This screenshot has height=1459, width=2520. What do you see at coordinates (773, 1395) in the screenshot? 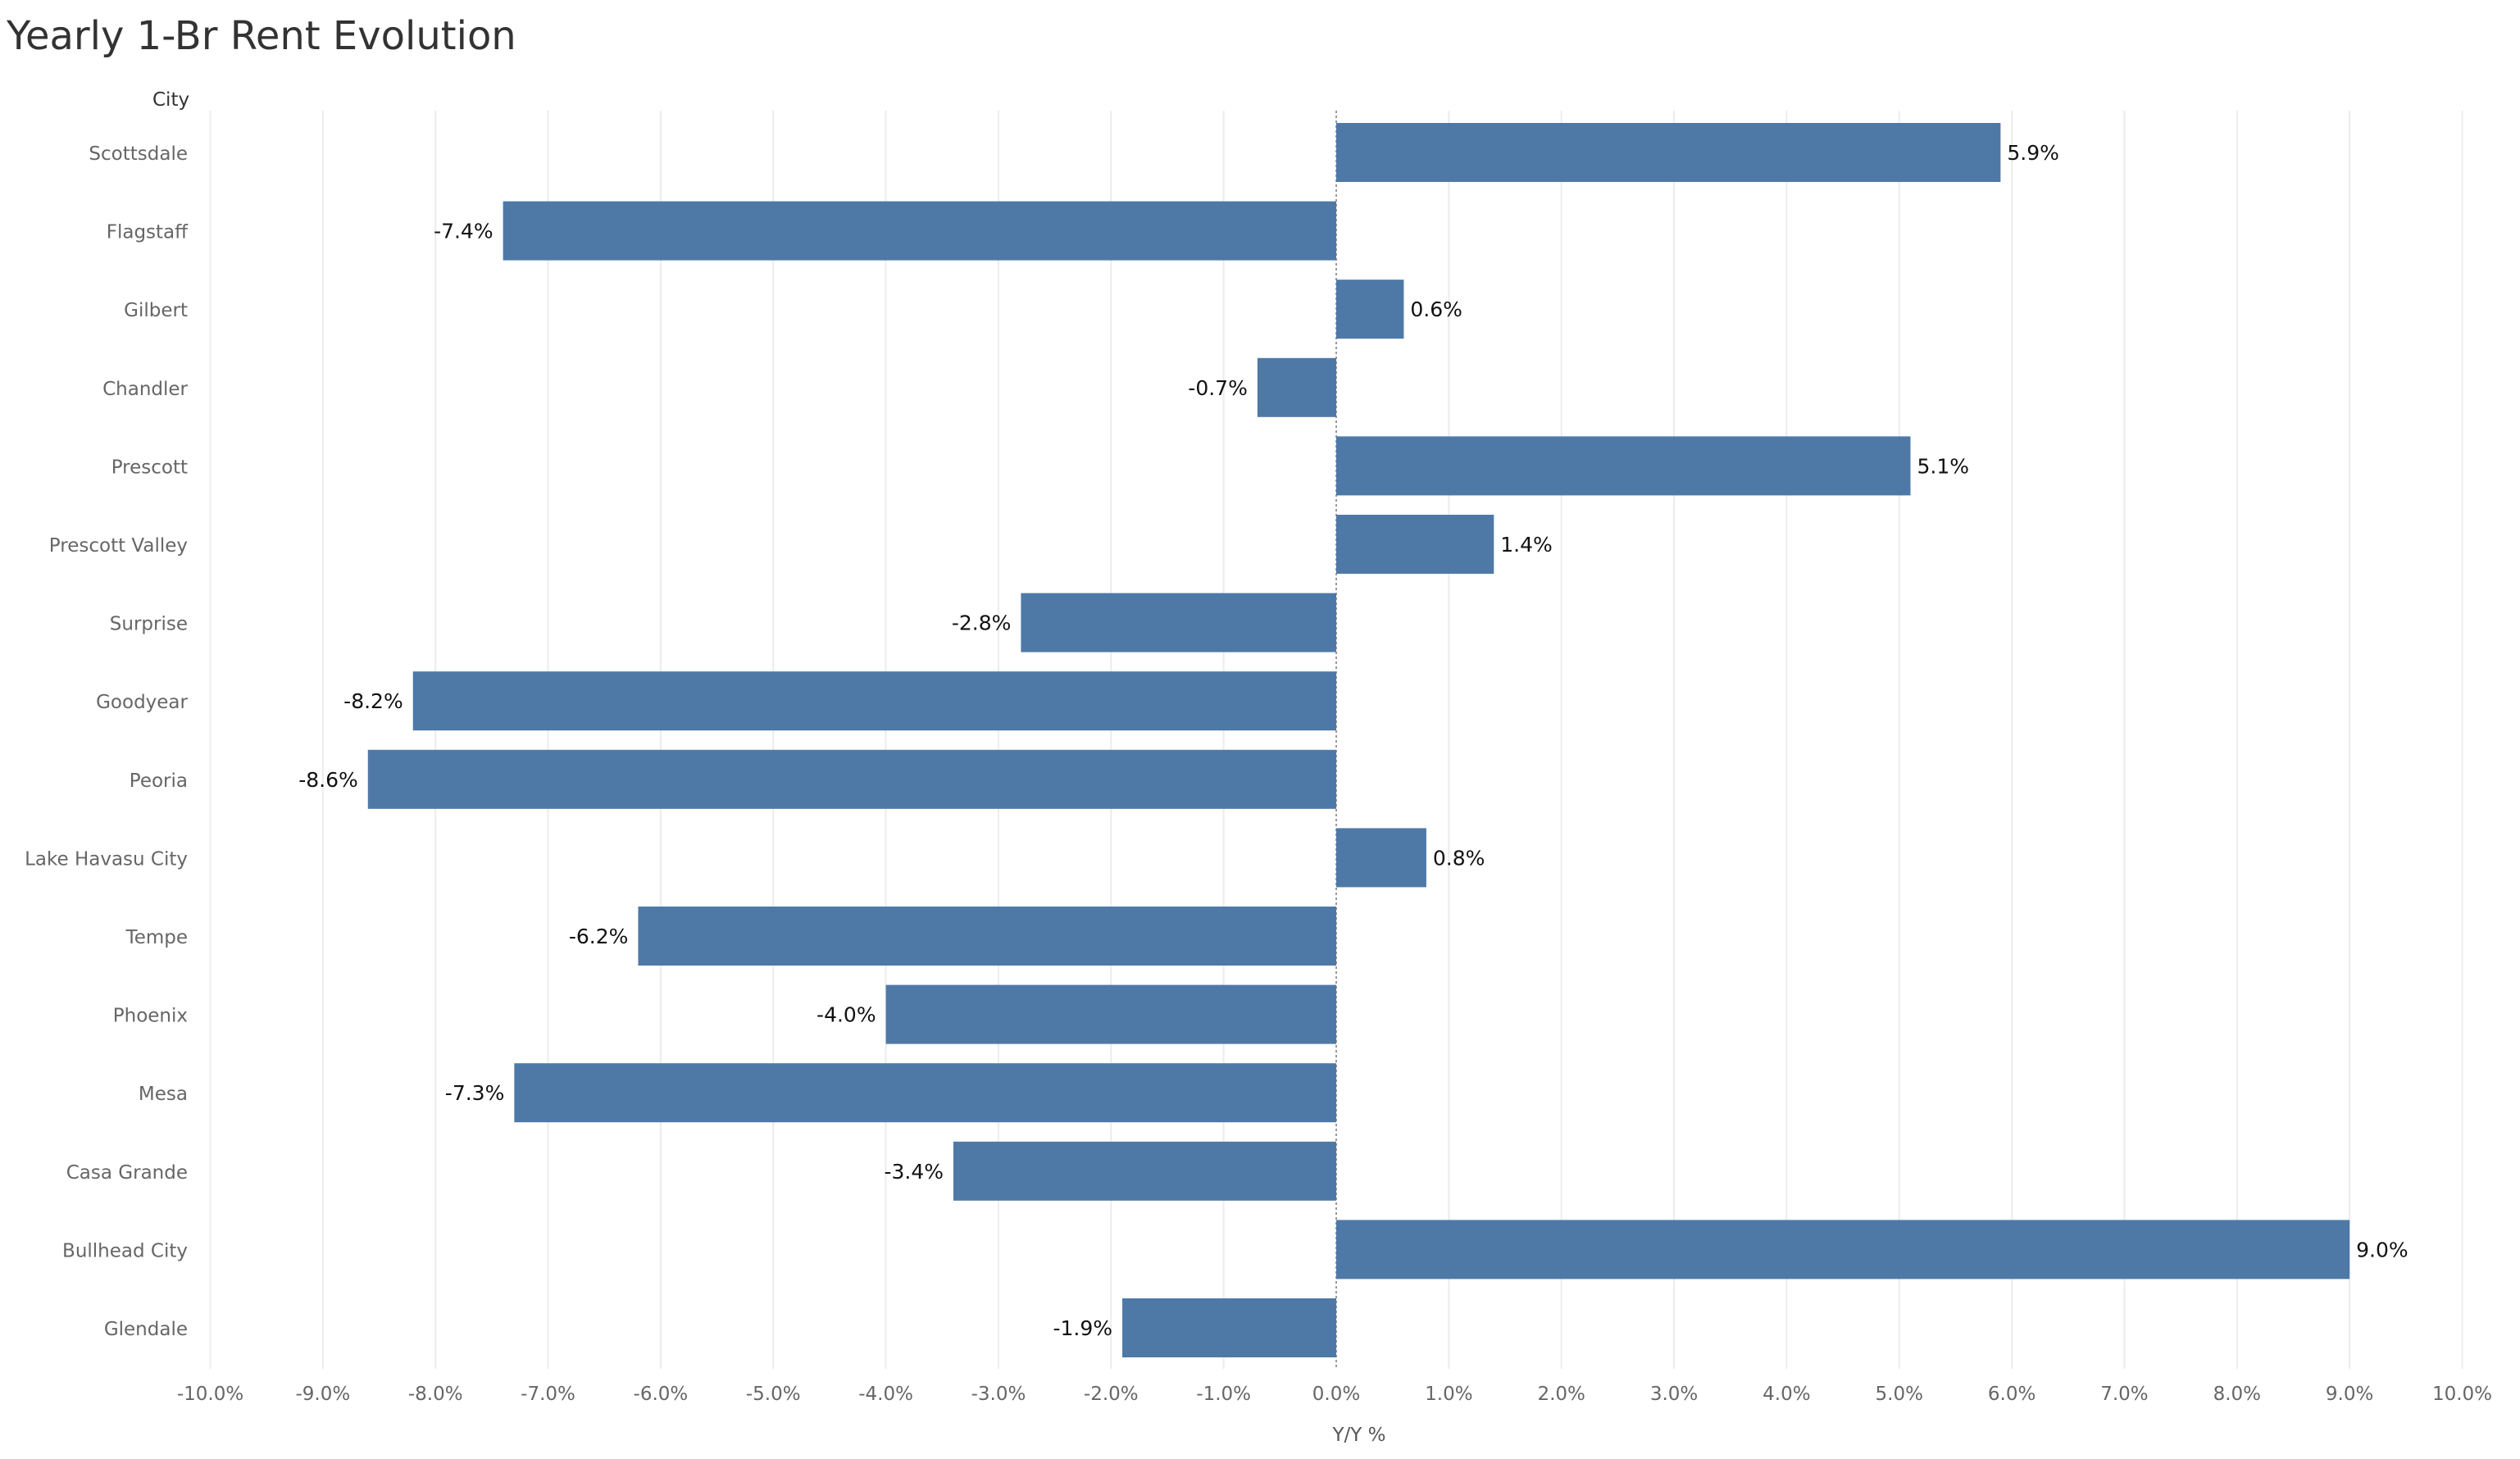
I see `x-tick-label: -5.0%` at bounding box center [773, 1395].